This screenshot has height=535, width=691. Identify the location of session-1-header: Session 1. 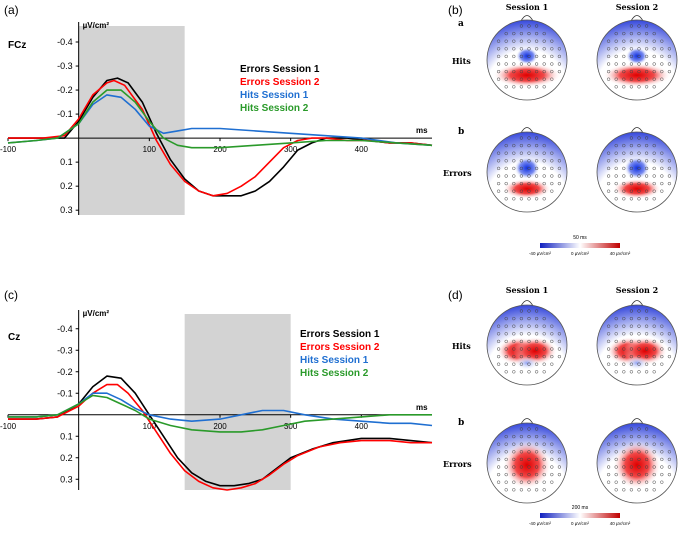
(527, 290).